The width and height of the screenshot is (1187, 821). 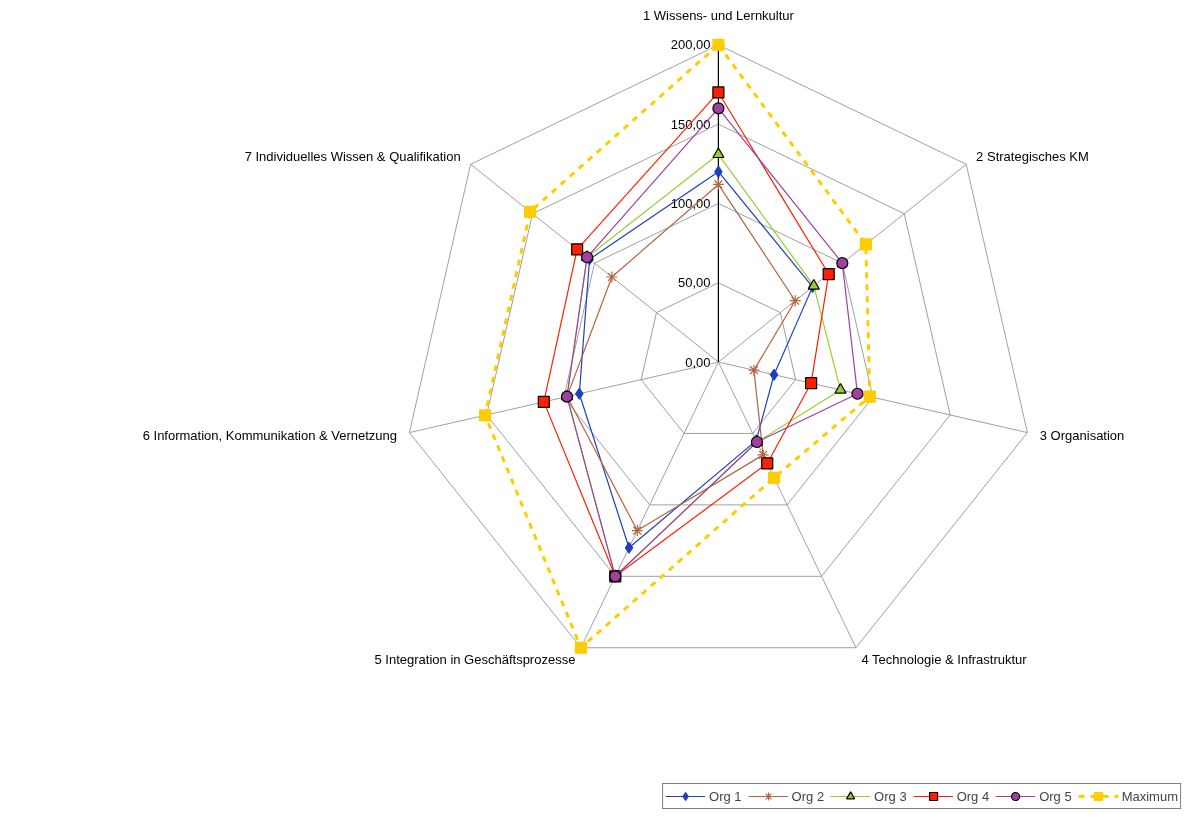 I want to click on spoke-label: 5 Integration in Geschäftsprozesse, so click(x=475, y=659).